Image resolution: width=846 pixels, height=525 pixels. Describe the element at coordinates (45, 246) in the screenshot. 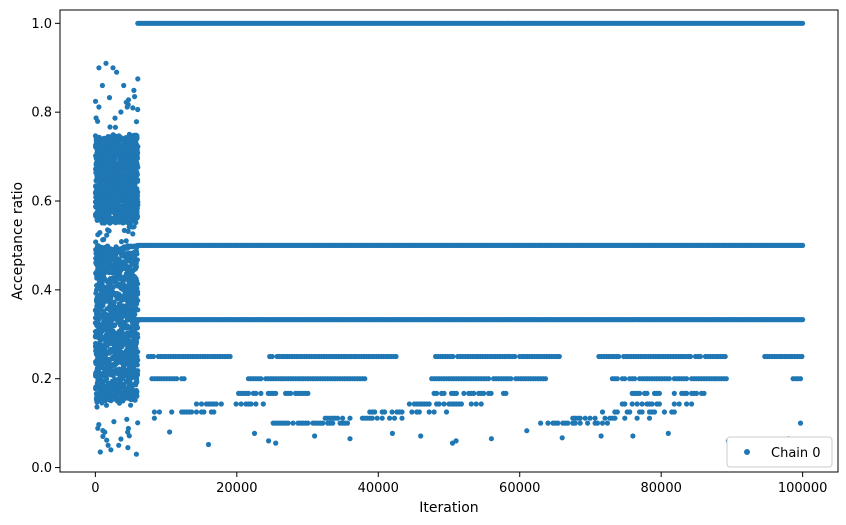

I see `y-axis: 0.0 0.2 0.4 0.6 0.8 1.0` at that location.